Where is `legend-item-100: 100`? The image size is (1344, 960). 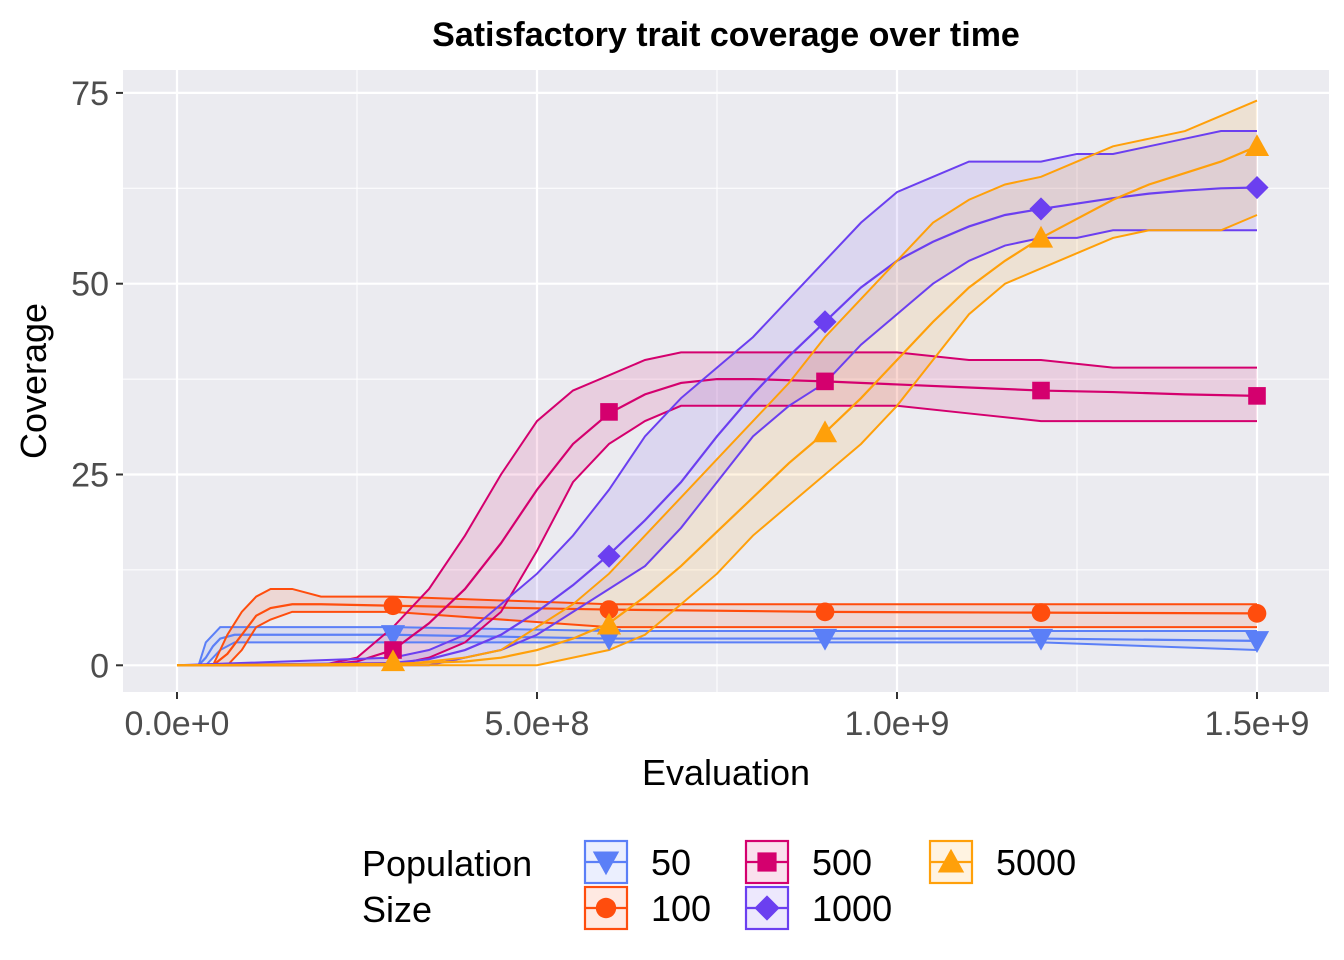 legend-item-100: 100 is located at coordinates (647, 908).